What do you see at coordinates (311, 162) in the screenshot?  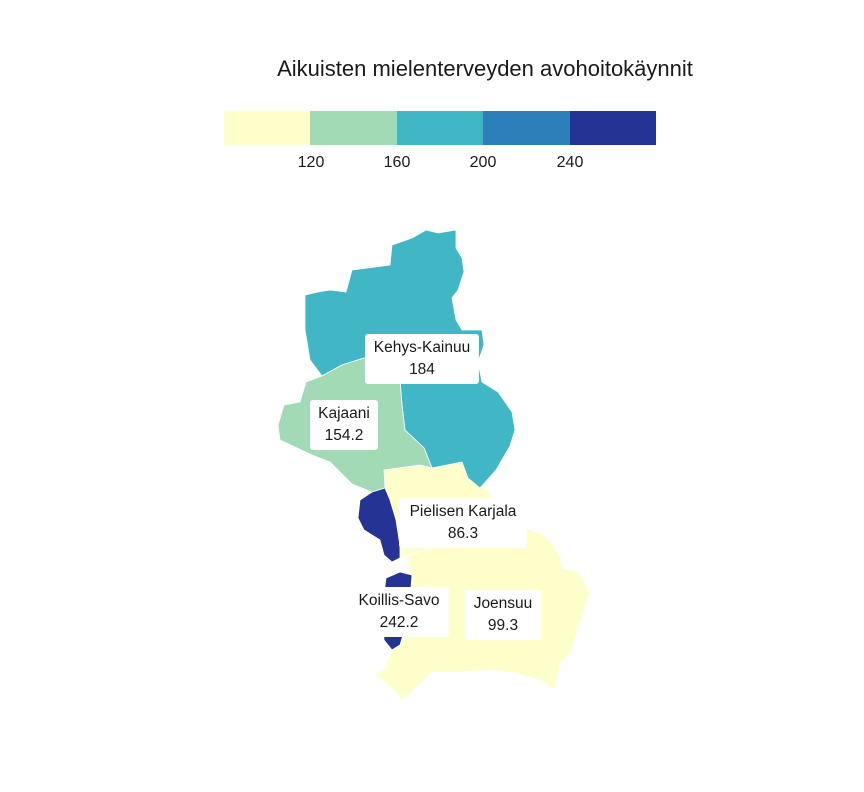 I see `legend-tick-label: 120` at bounding box center [311, 162].